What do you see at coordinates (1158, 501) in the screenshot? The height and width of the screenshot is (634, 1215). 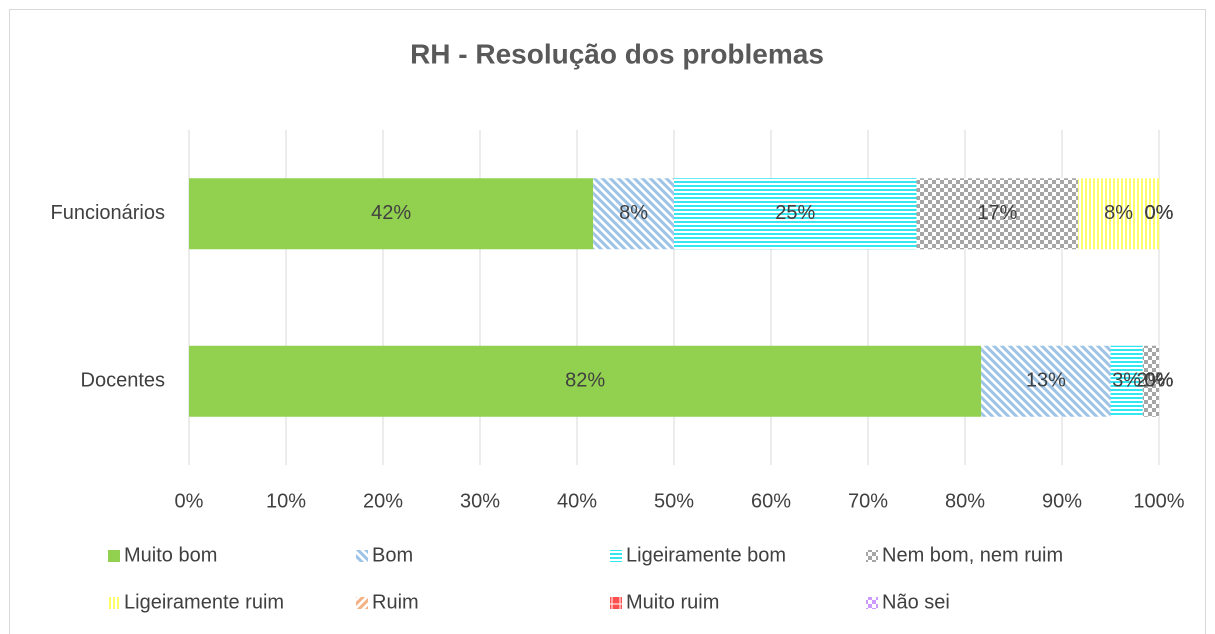 I see `x-tick-label: 100%` at bounding box center [1158, 501].